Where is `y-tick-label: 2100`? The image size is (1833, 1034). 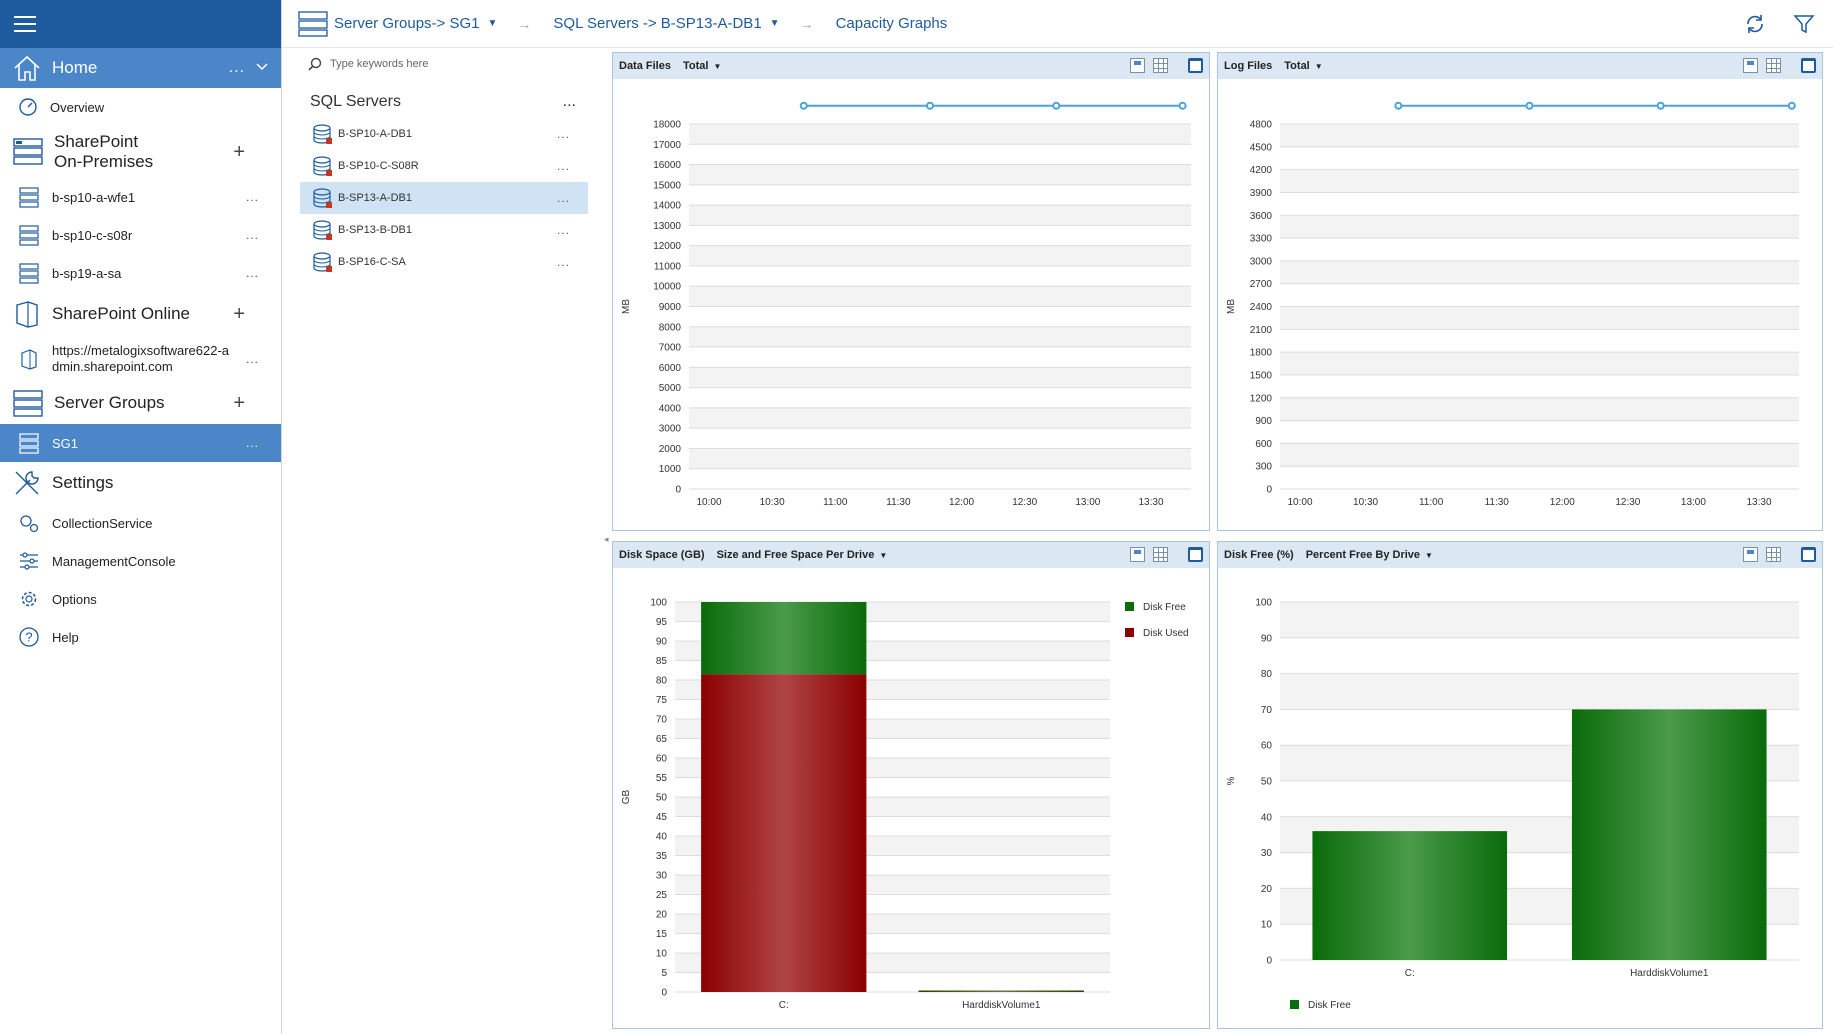
y-tick-label: 2100 is located at coordinates (1261, 330).